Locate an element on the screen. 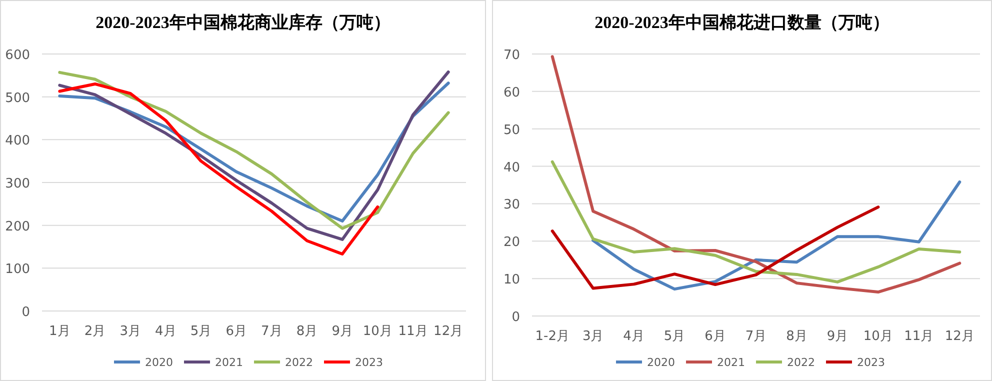 The image size is (992, 381). y-tick-label: 50 is located at coordinates (511, 130).